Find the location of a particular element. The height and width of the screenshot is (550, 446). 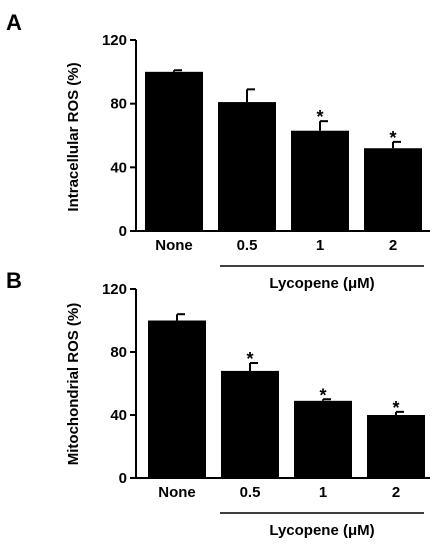

y-ticks-b: 0 40 80 120 is located at coordinates (119, 384).